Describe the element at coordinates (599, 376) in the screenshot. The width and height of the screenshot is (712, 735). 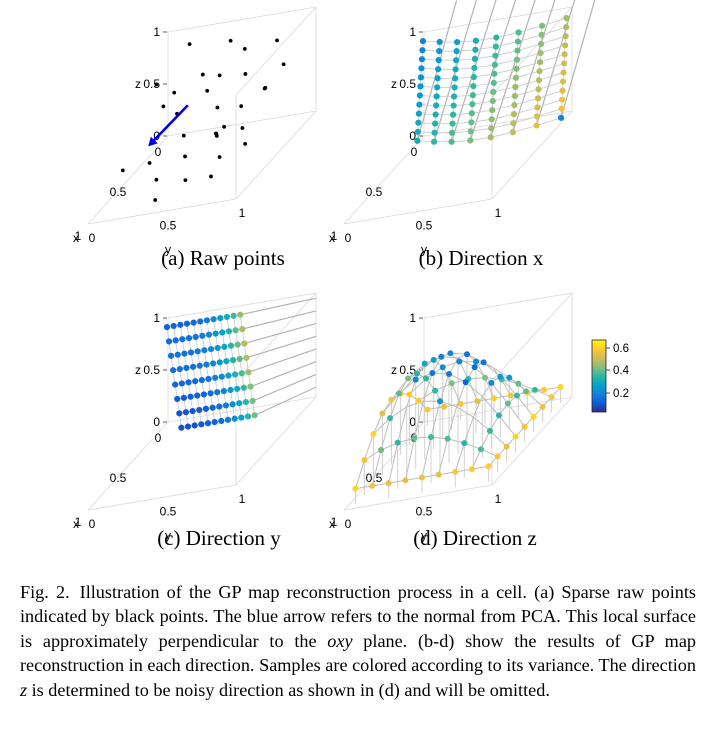
I see `colorbar-gradient` at that location.